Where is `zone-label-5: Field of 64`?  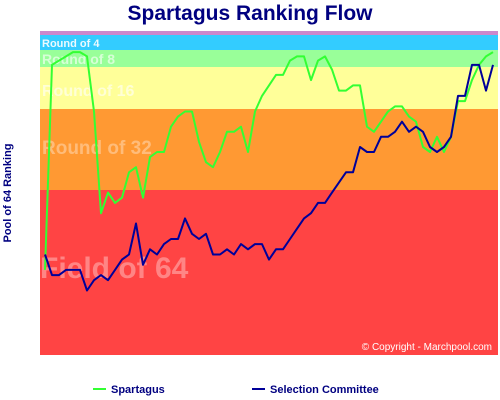
zone-label-5: Field of 64 is located at coordinates (114, 268).